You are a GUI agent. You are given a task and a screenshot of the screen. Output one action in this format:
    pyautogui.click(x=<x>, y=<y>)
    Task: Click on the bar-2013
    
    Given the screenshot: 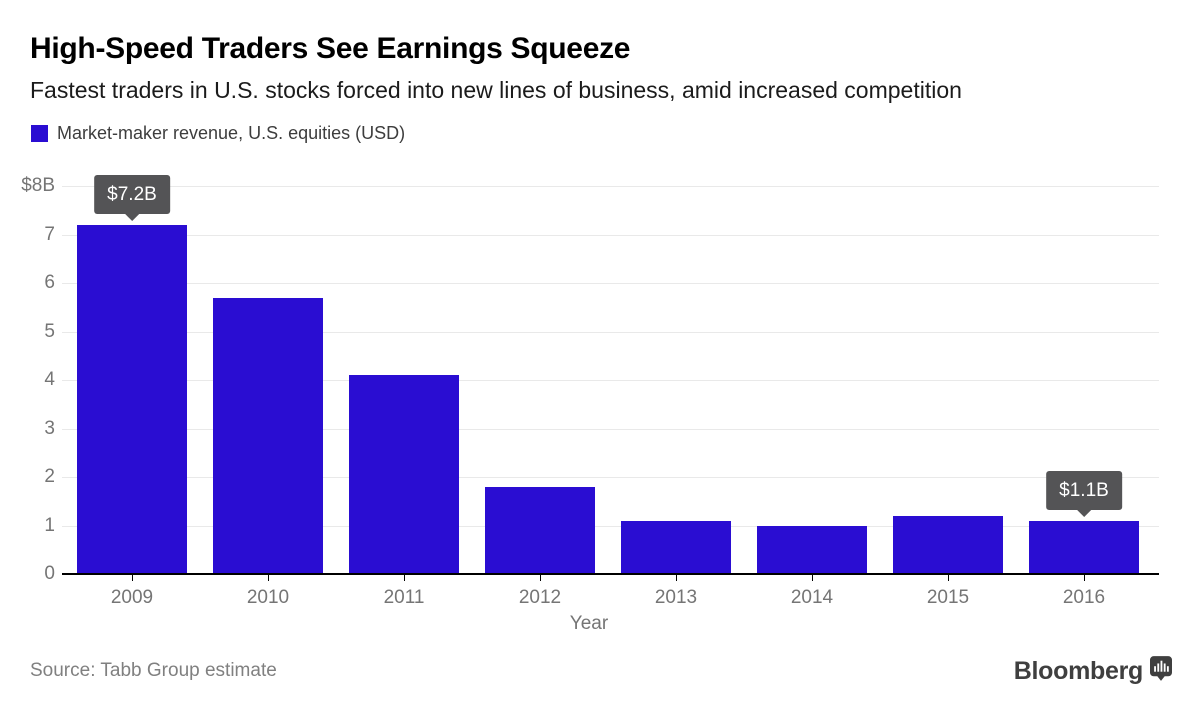 What is the action you would take?
    pyautogui.click(x=676, y=547)
    